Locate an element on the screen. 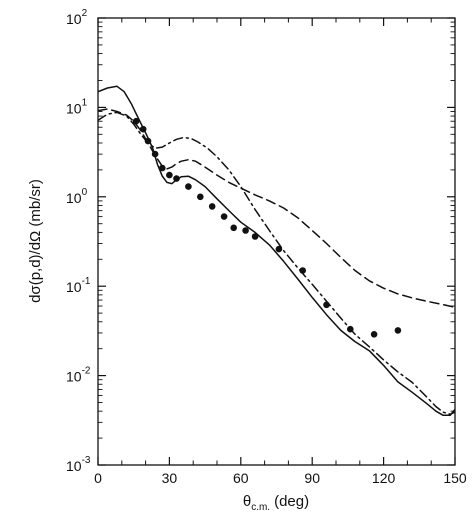 The image size is (474, 525). y-tick-label-exponent: 2 is located at coordinates (85, 13).